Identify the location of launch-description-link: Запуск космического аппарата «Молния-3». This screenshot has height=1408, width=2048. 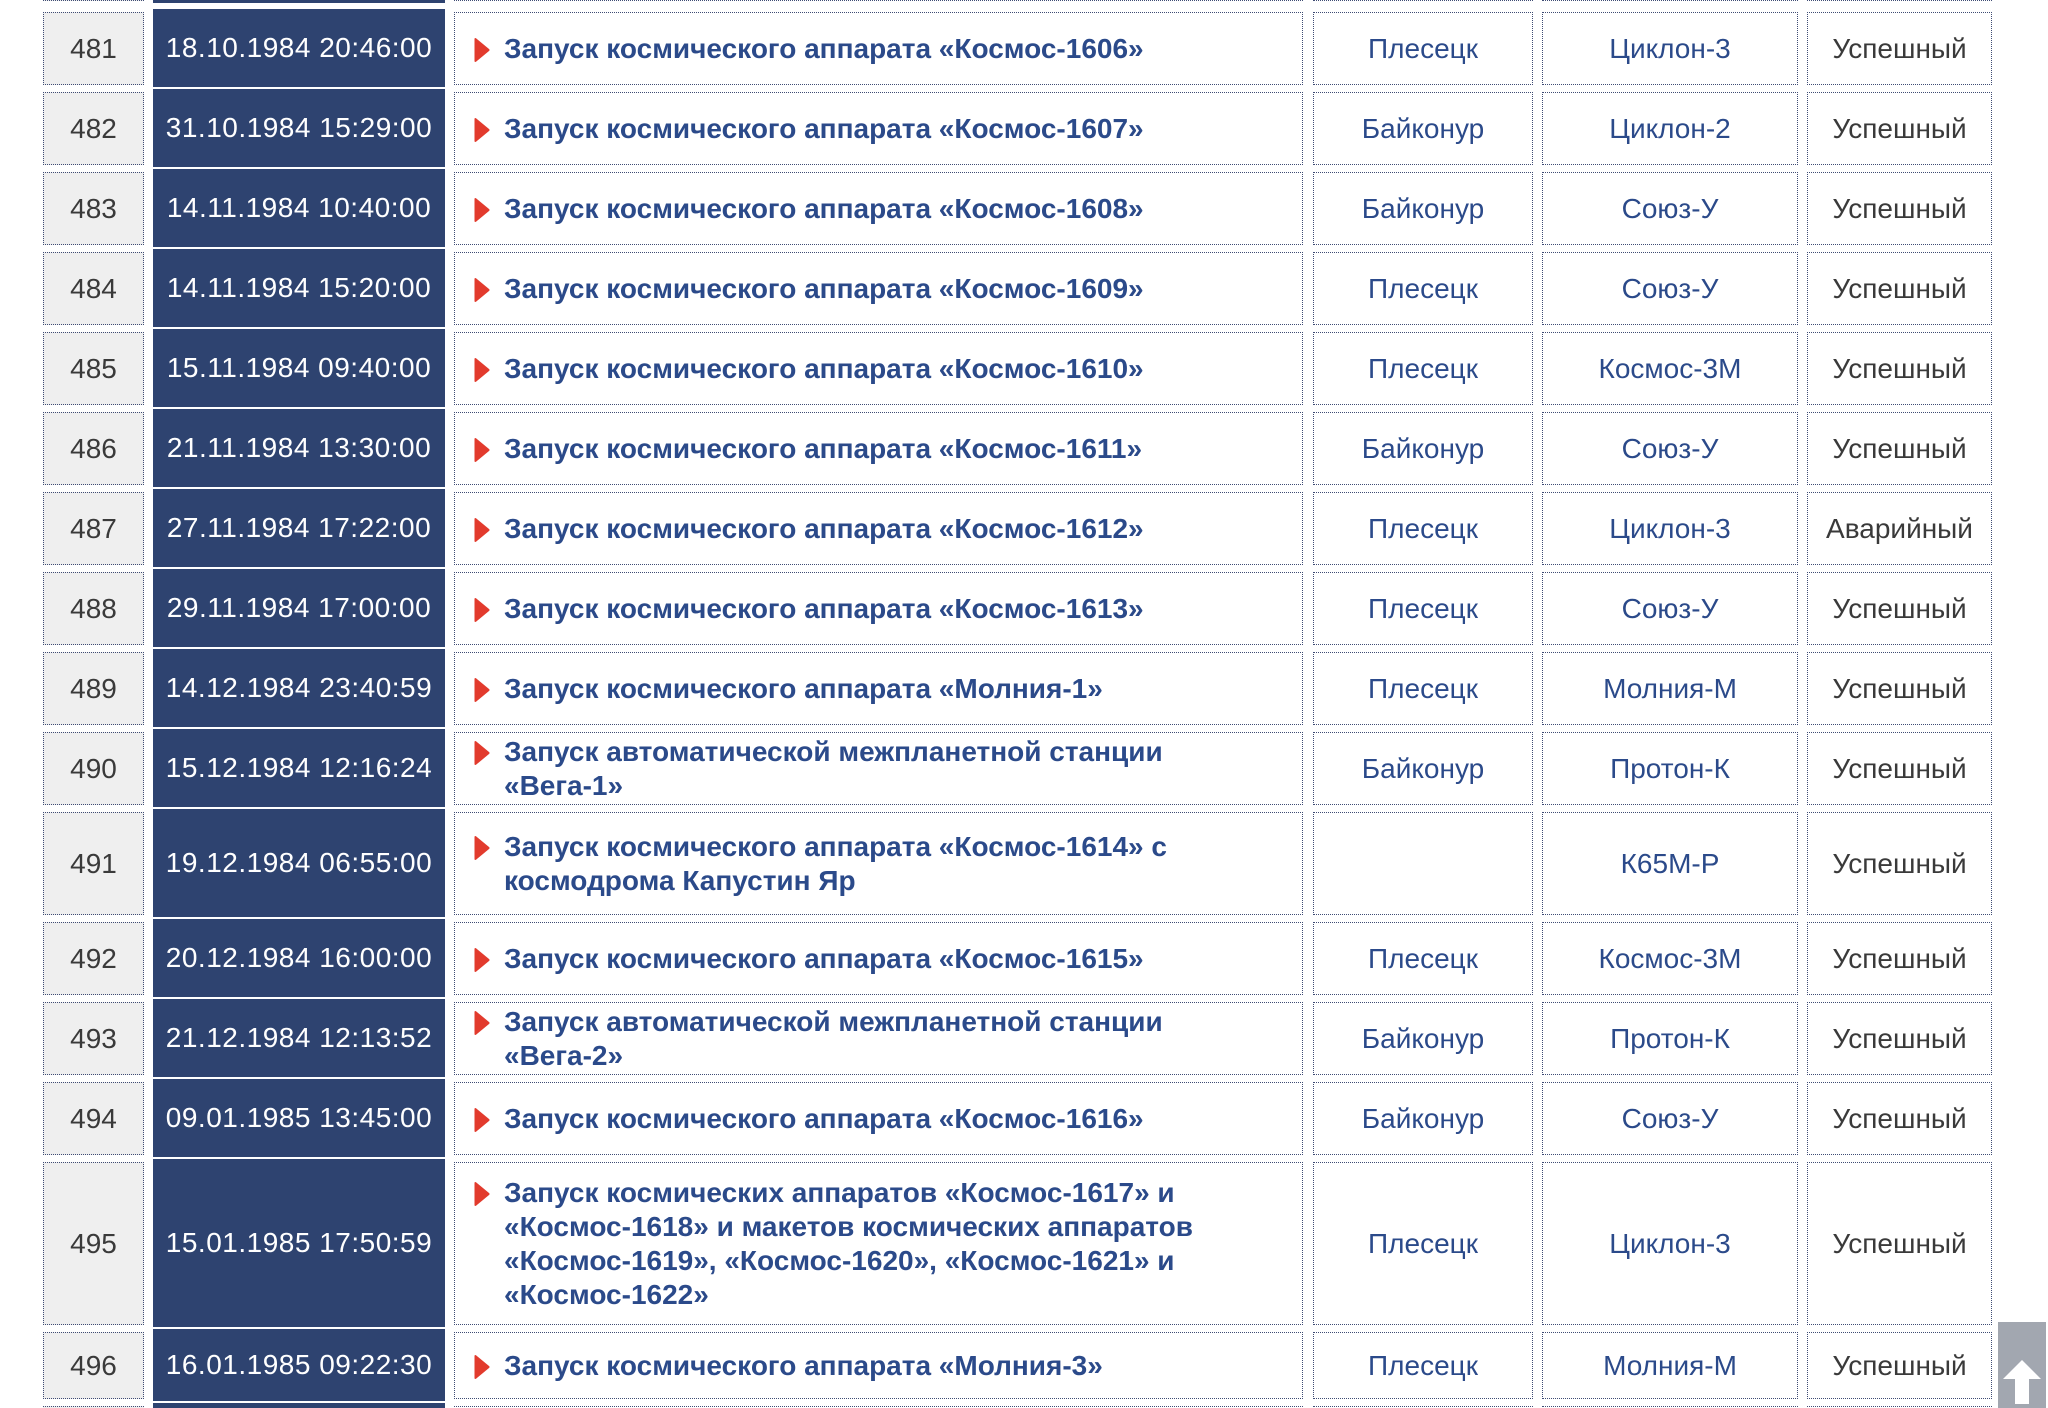
(803, 1365).